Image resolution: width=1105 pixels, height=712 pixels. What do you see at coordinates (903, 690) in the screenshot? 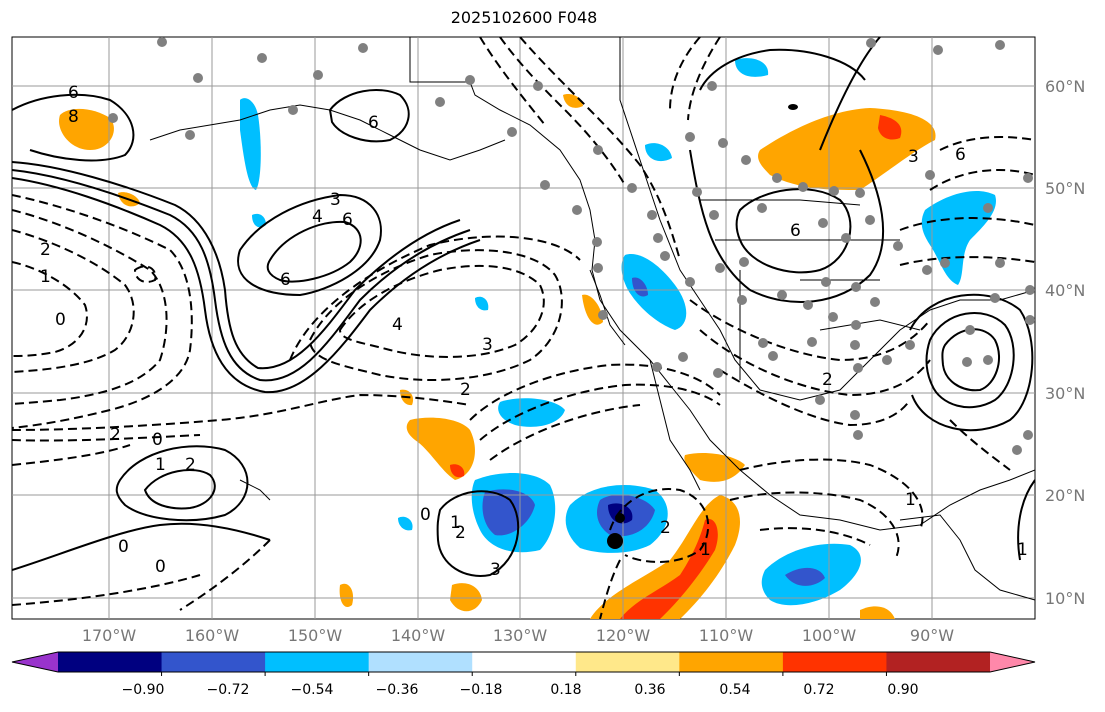
I see `colorbar-tick-label: 0.90` at bounding box center [903, 690].